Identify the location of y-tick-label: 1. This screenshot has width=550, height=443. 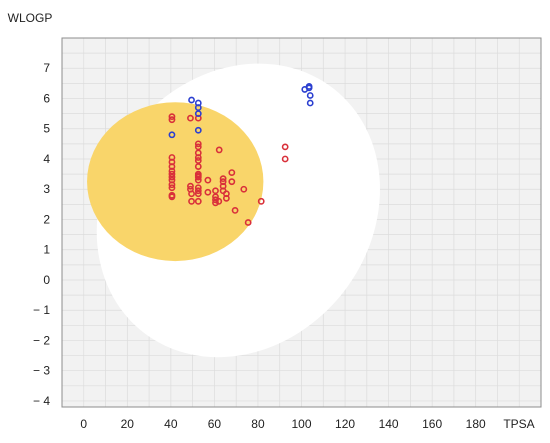
(46, 250).